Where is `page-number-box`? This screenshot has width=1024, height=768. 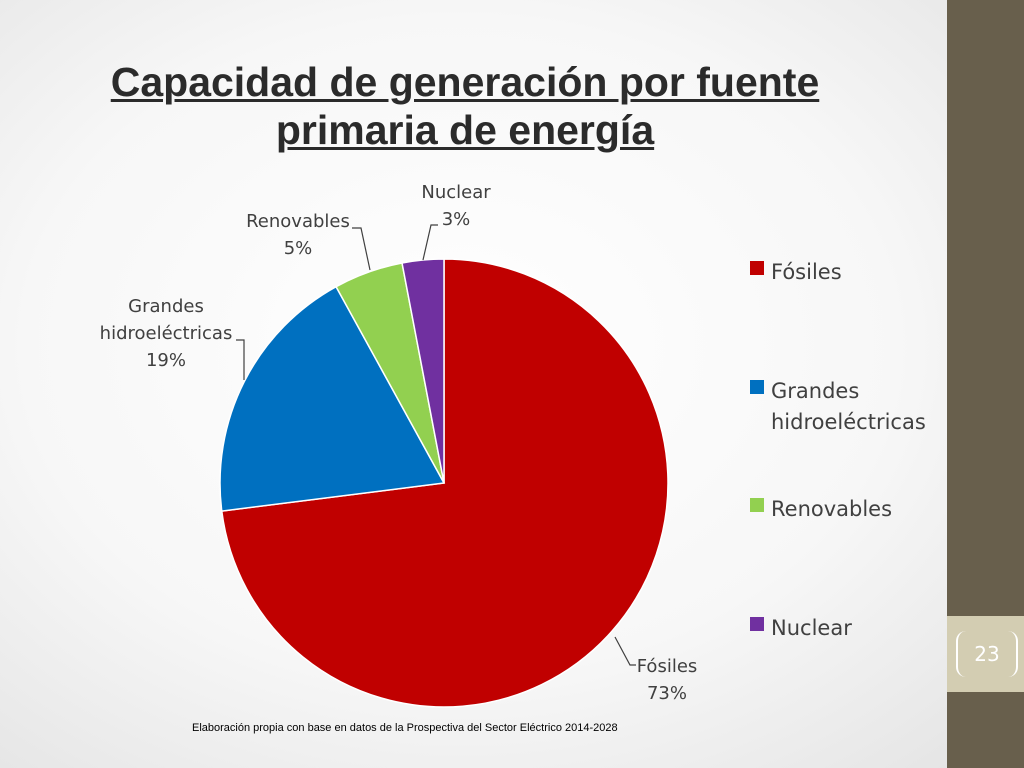 page-number-box is located at coordinates (985, 654).